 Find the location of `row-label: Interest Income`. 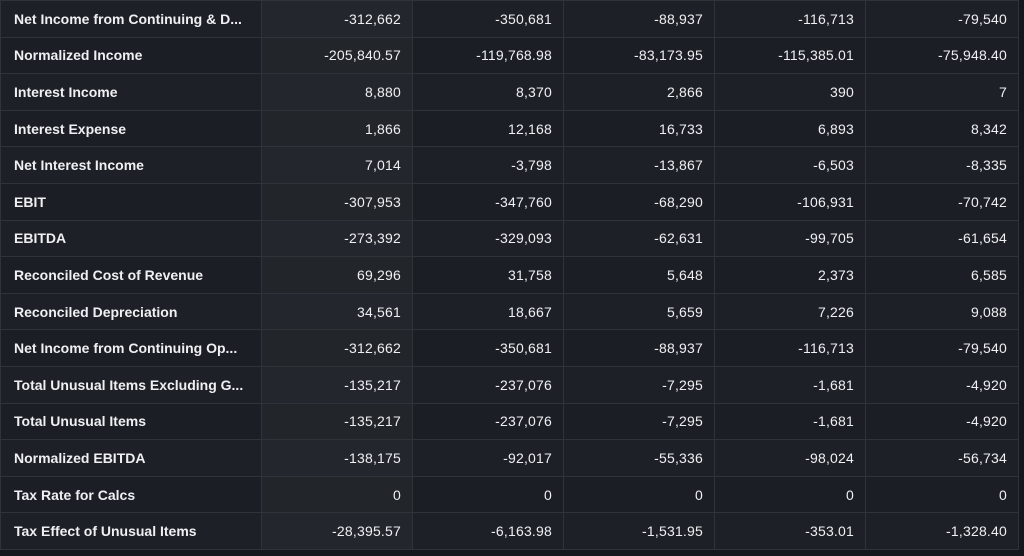

row-label: Interest Income is located at coordinates (131, 92).